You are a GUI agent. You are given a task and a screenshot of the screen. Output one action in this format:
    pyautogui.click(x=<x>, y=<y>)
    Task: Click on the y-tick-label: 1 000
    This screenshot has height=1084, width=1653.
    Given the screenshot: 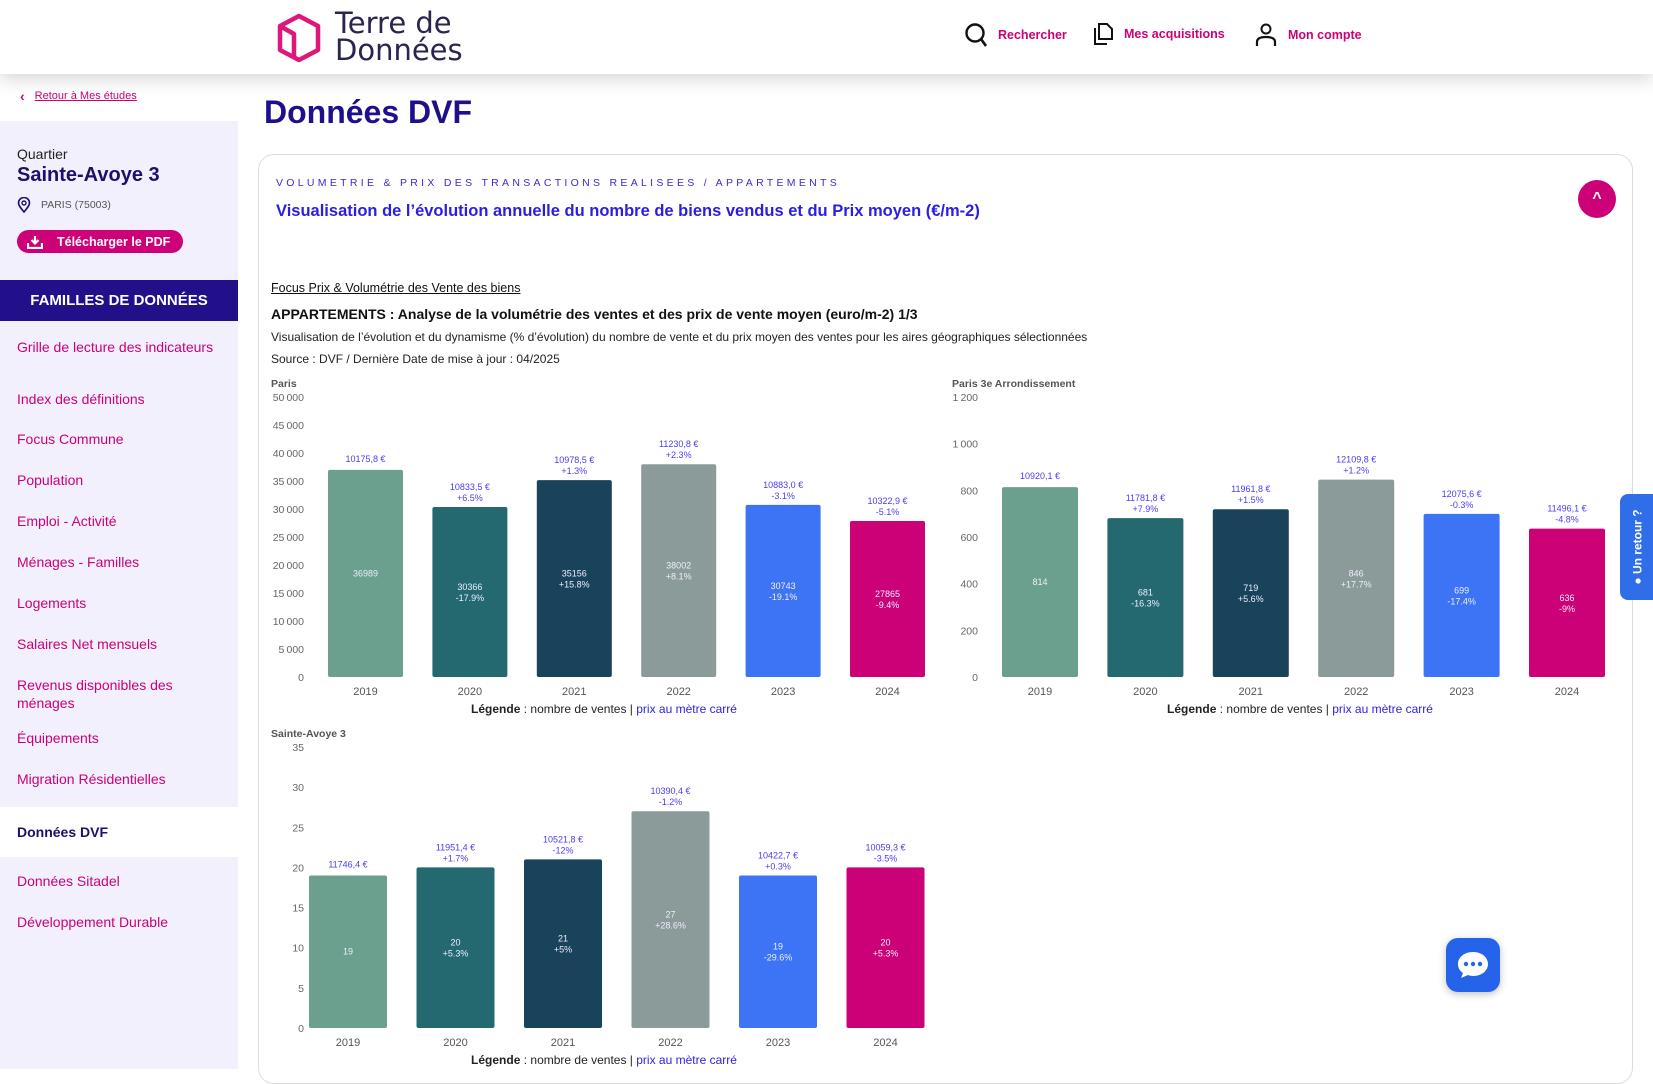 What is the action you would take?
    pyautogui.click(x=966, y=445)
    